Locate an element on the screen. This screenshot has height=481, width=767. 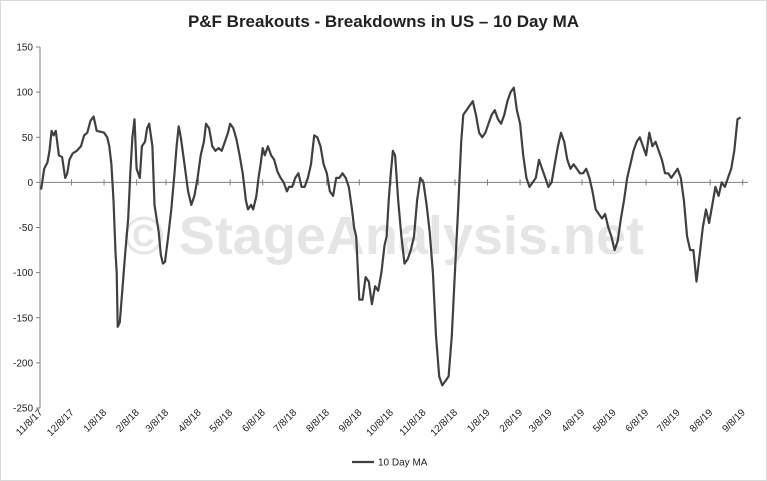
x-tick-label: 12/8/18 is located at coordinates (445, 423).